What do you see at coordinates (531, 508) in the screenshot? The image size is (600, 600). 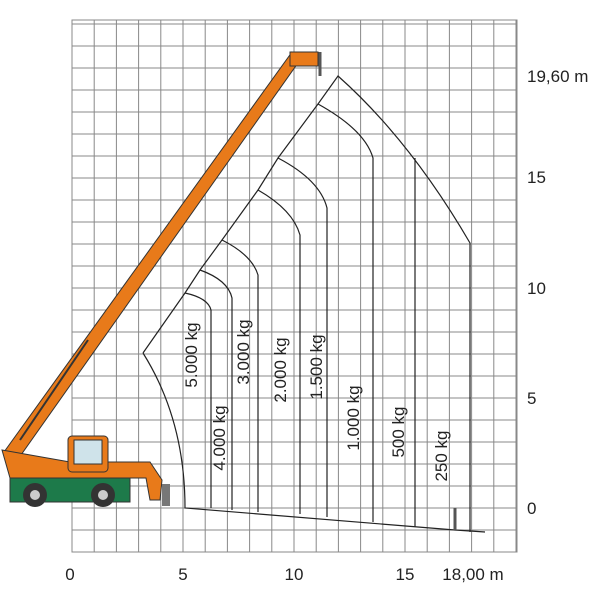 I see `y-tick-label: 0` at bounding box center [531, 508].